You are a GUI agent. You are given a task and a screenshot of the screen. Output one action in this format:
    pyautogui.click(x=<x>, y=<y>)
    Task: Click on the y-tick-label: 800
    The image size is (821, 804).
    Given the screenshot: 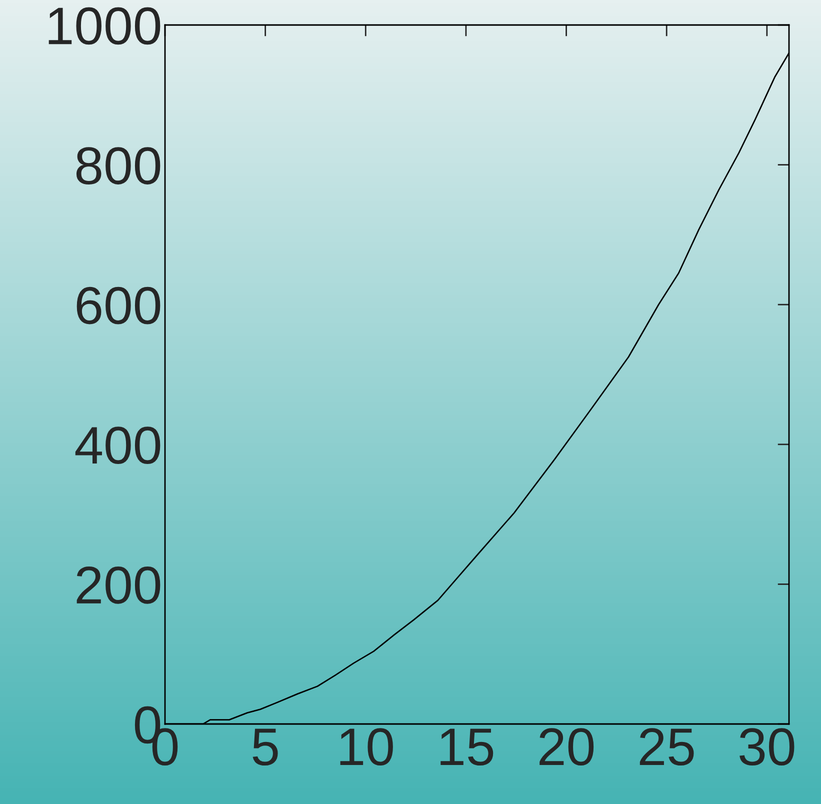 What is the action you would take?
    pyautogui.click(x=118, y=165)
    